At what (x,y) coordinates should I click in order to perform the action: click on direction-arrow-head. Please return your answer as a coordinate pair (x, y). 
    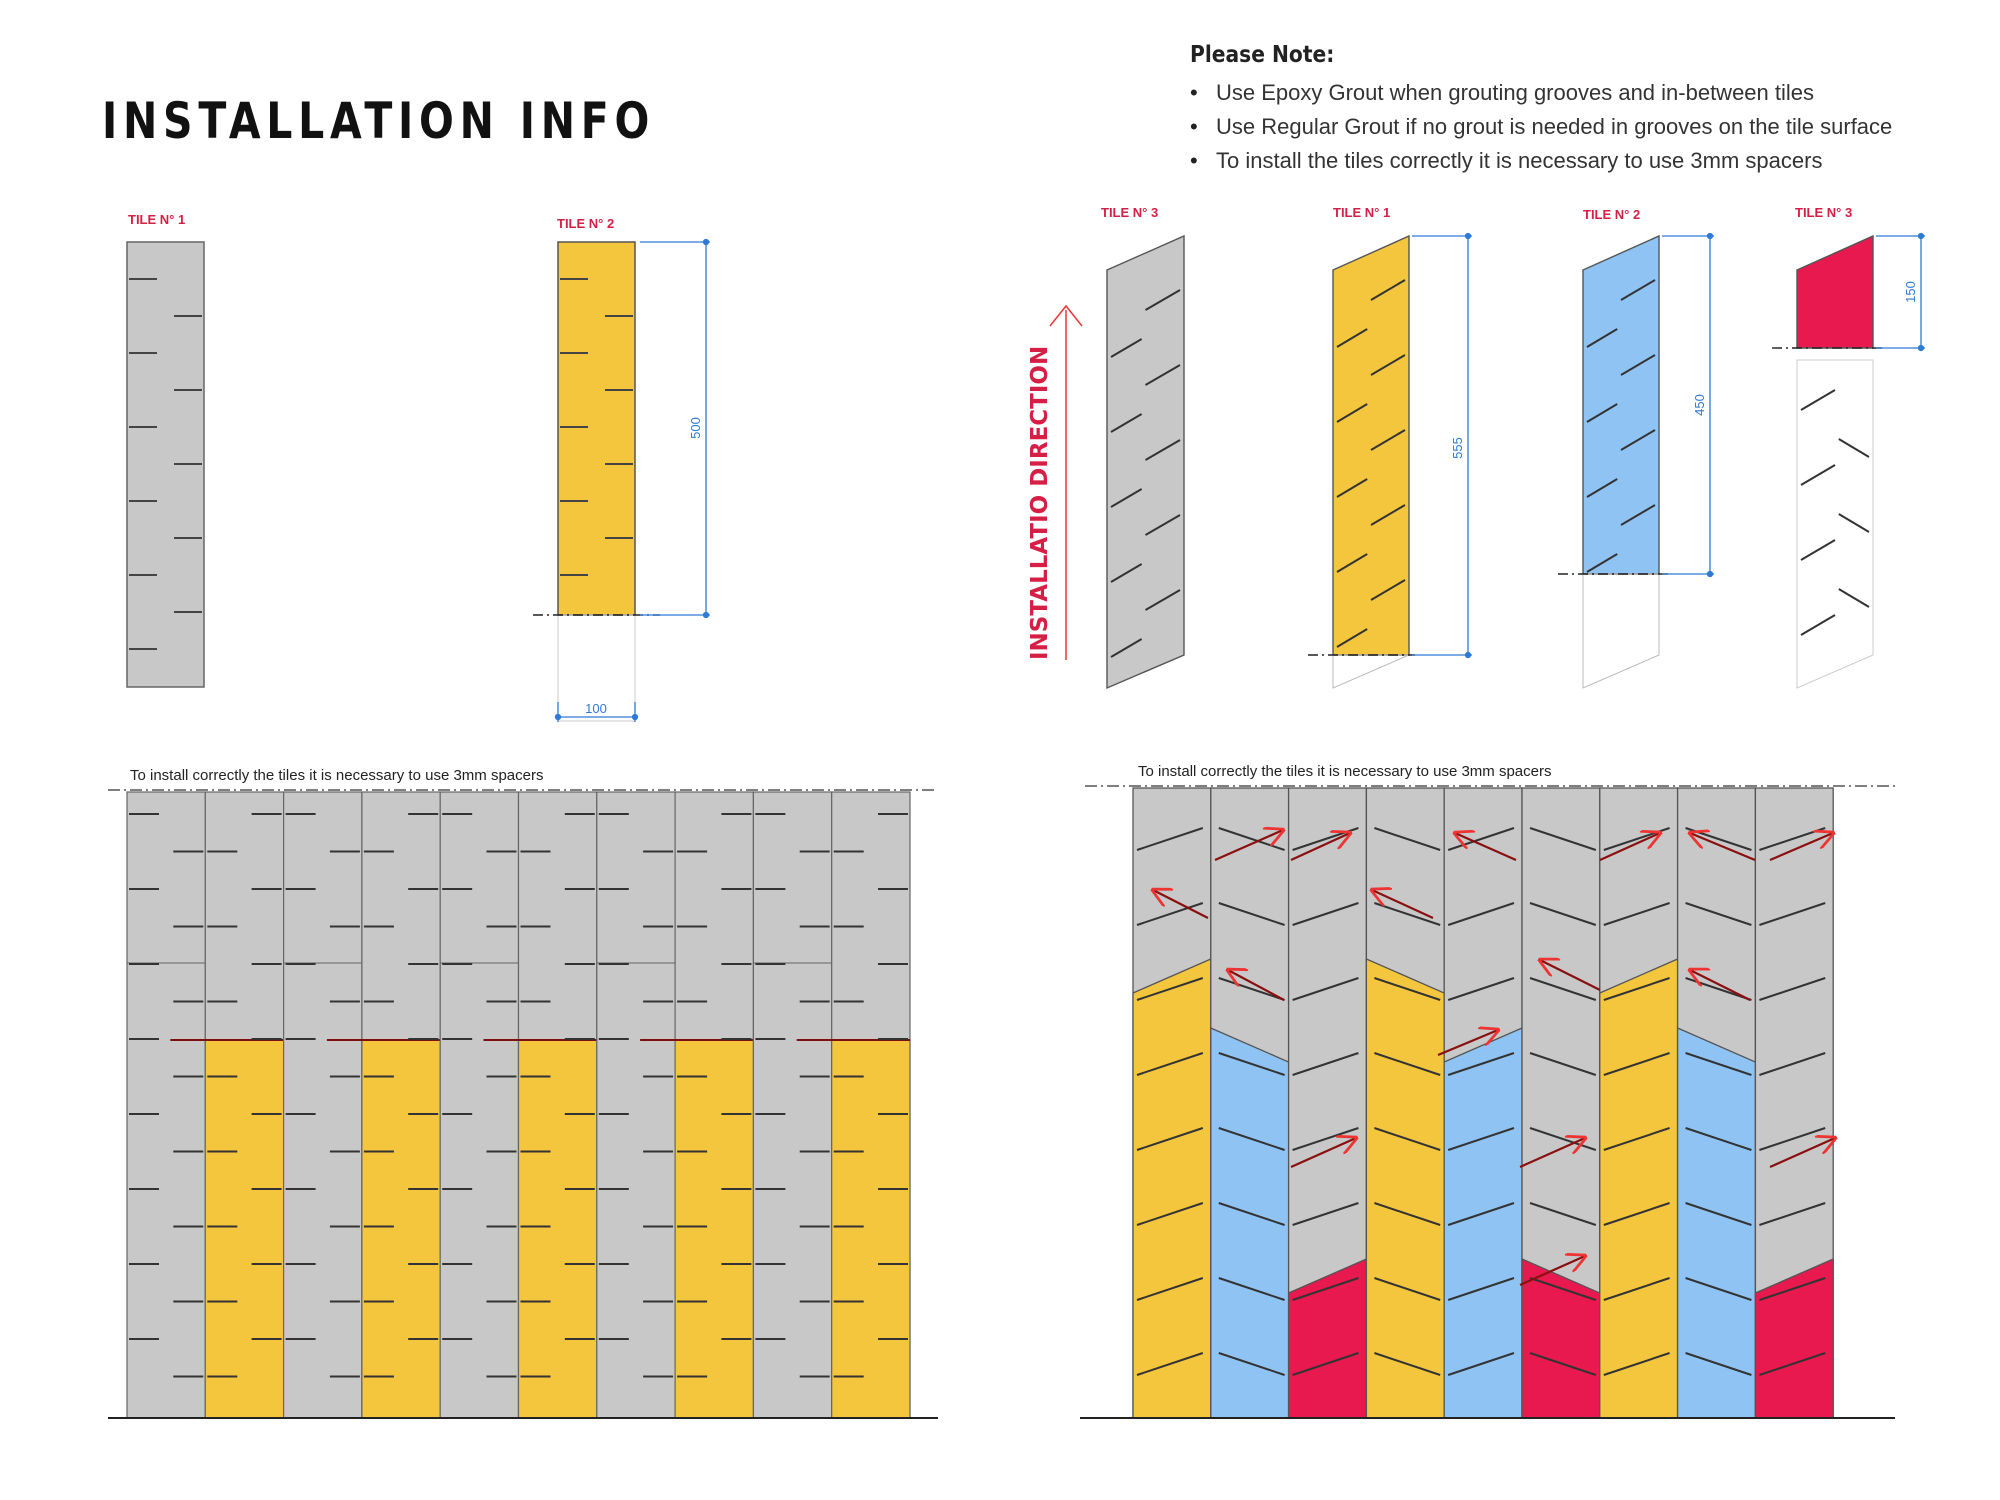
    Looking at the image, I should click on (1066, 315).